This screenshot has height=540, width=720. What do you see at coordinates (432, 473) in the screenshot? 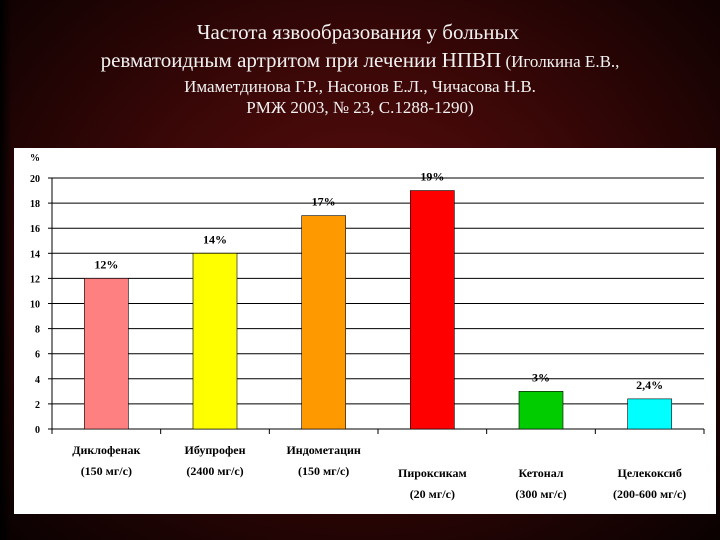
I see `category-label: Пироксикам` at bounding box center [432, 473].